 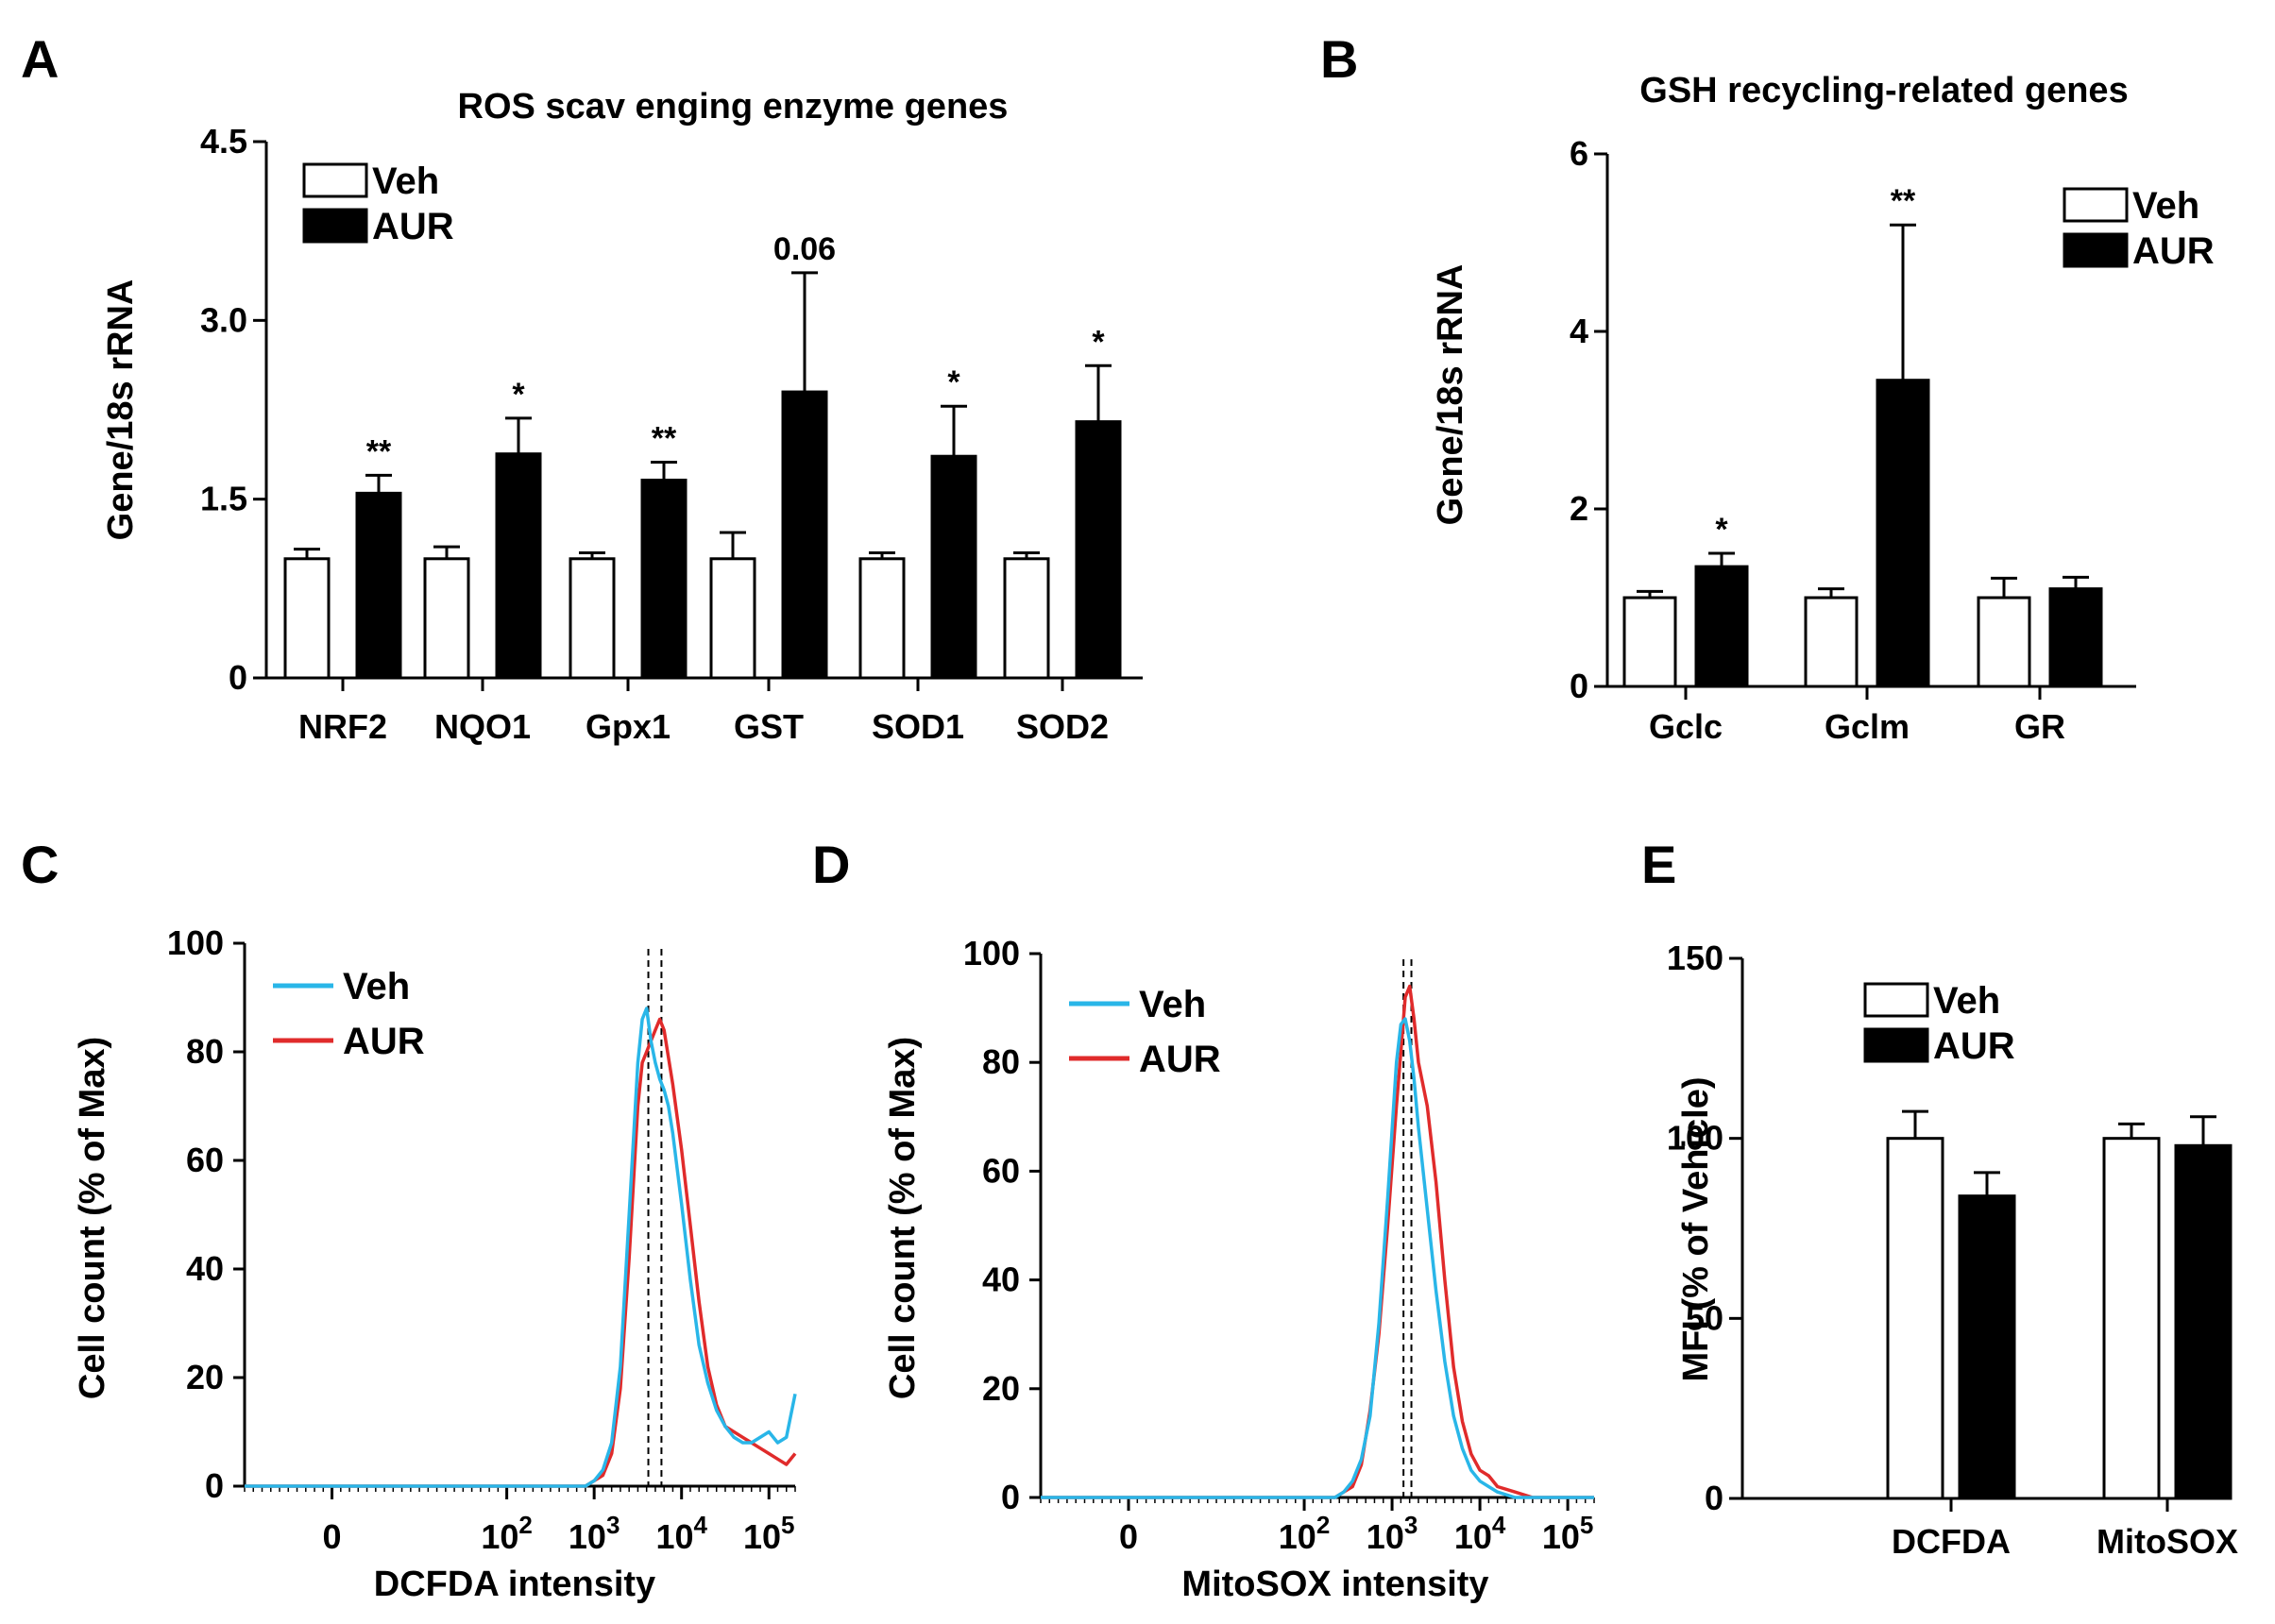 What do you see at coordinates (2131, 1318) in the screenshot?
I see `bar-veh-mitosox` at bounding box center [2131, 1318].